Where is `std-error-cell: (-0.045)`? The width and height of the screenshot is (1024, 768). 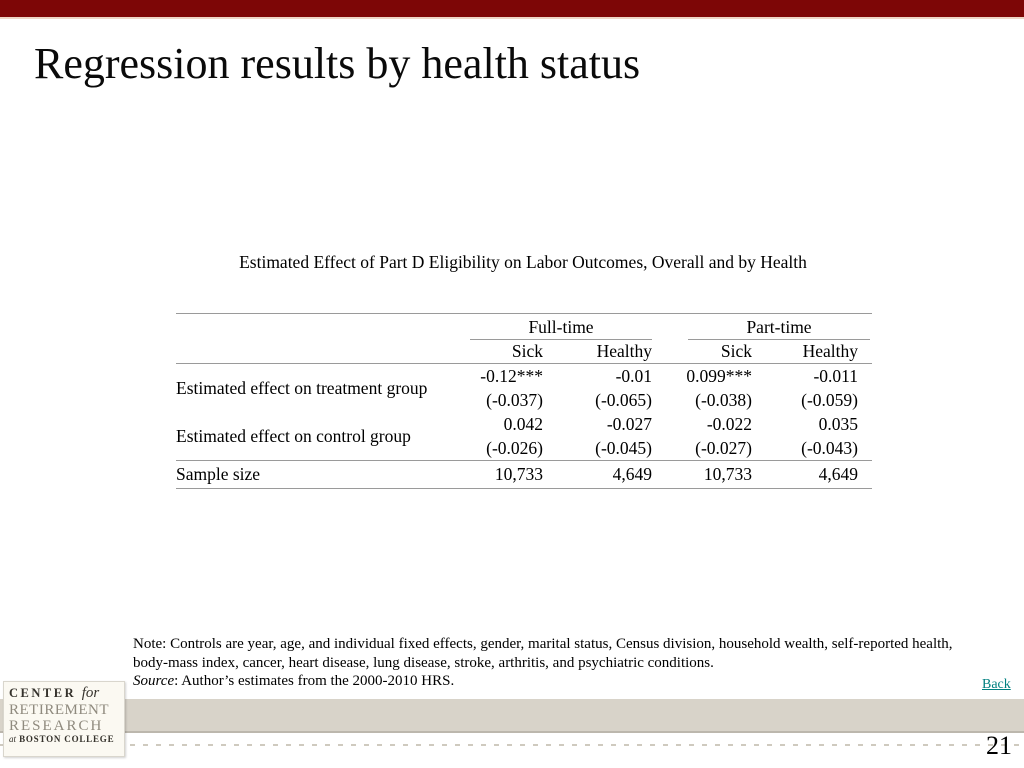 std-error-cell: (-0.045) is located at coordinates (624, 447).